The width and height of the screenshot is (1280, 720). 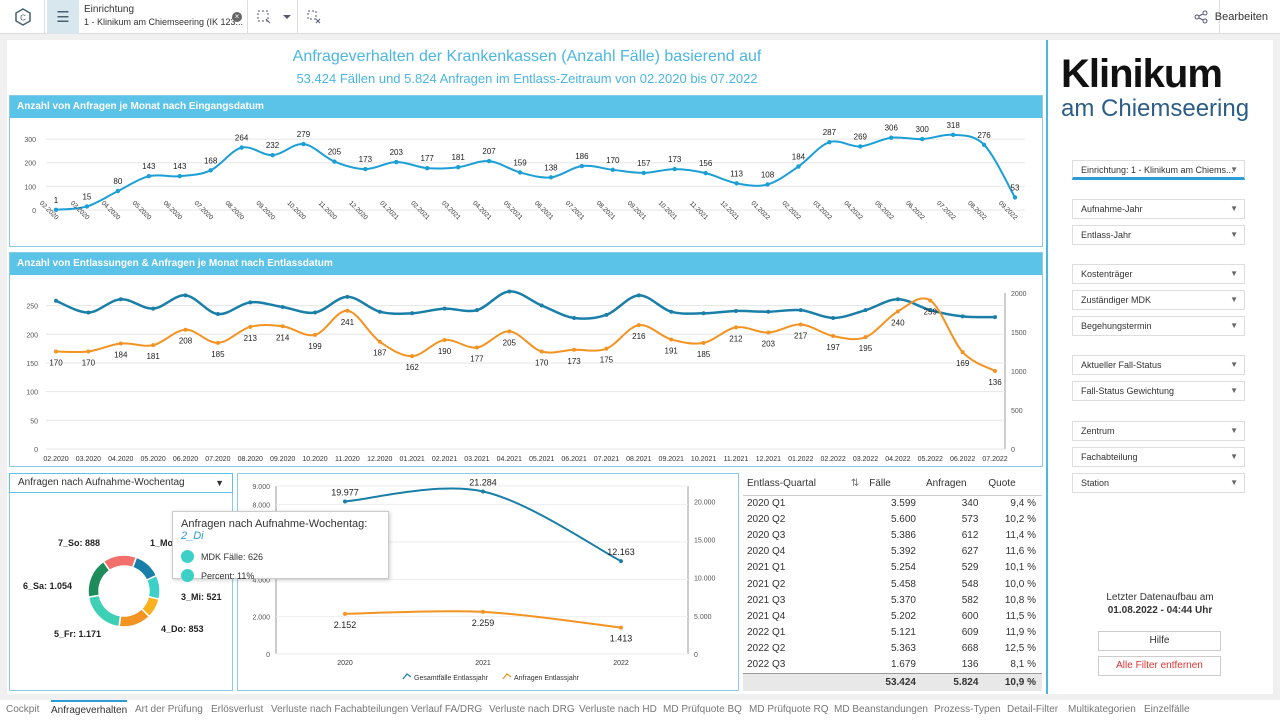 What do you see at coordinates (804, 484) in the screenshot?
I see `column-header-quarter: Entlass-Quartal ⇅` at bounding box center [804, 484].